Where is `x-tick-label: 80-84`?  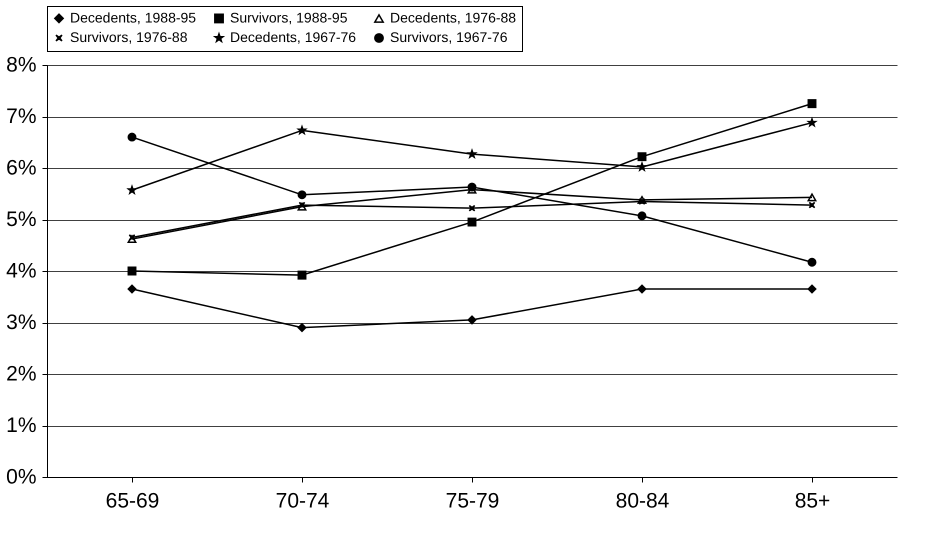 x-tick-label: 80-84 is located at coordinates (643, 501).